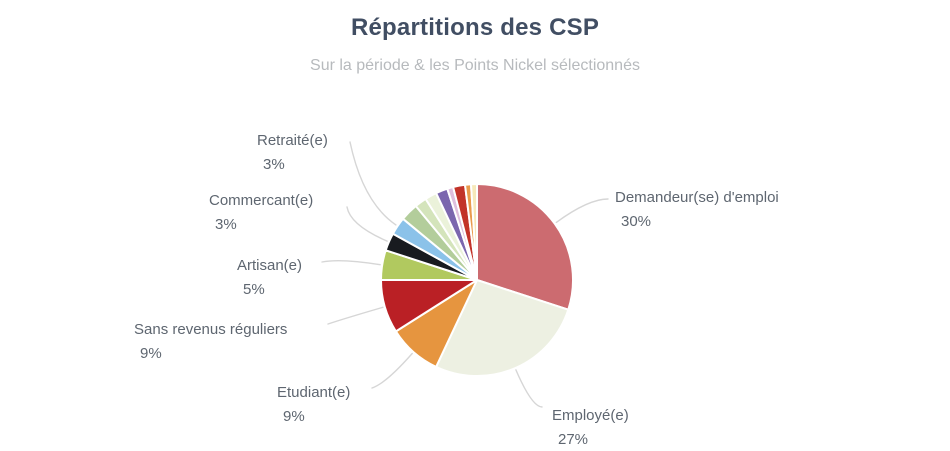 The width and height of the screenshot is (950, 451). What do you see at coordinates (573, 439) in the screenshot?
I see `slice-percent-text: 27%` at bounding box center [573, 439].